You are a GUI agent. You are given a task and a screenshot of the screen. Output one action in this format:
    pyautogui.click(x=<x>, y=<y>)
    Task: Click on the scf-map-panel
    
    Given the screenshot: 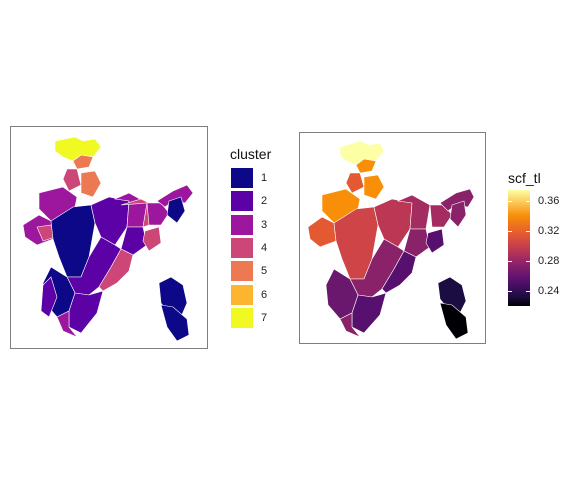 What is the action you would take?
    pyautogui.click(x=392, y=238)
    